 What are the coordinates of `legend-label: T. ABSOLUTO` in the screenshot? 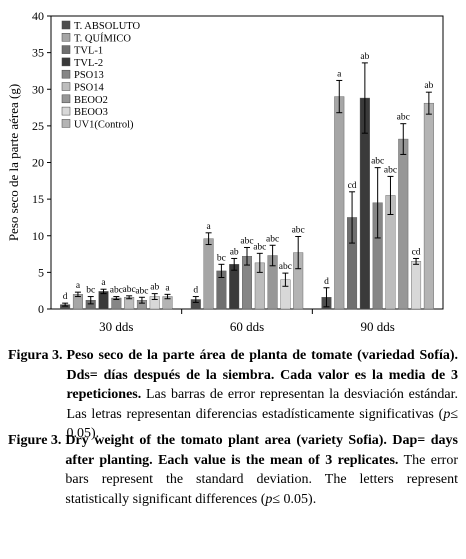 It's located at (107, 26).